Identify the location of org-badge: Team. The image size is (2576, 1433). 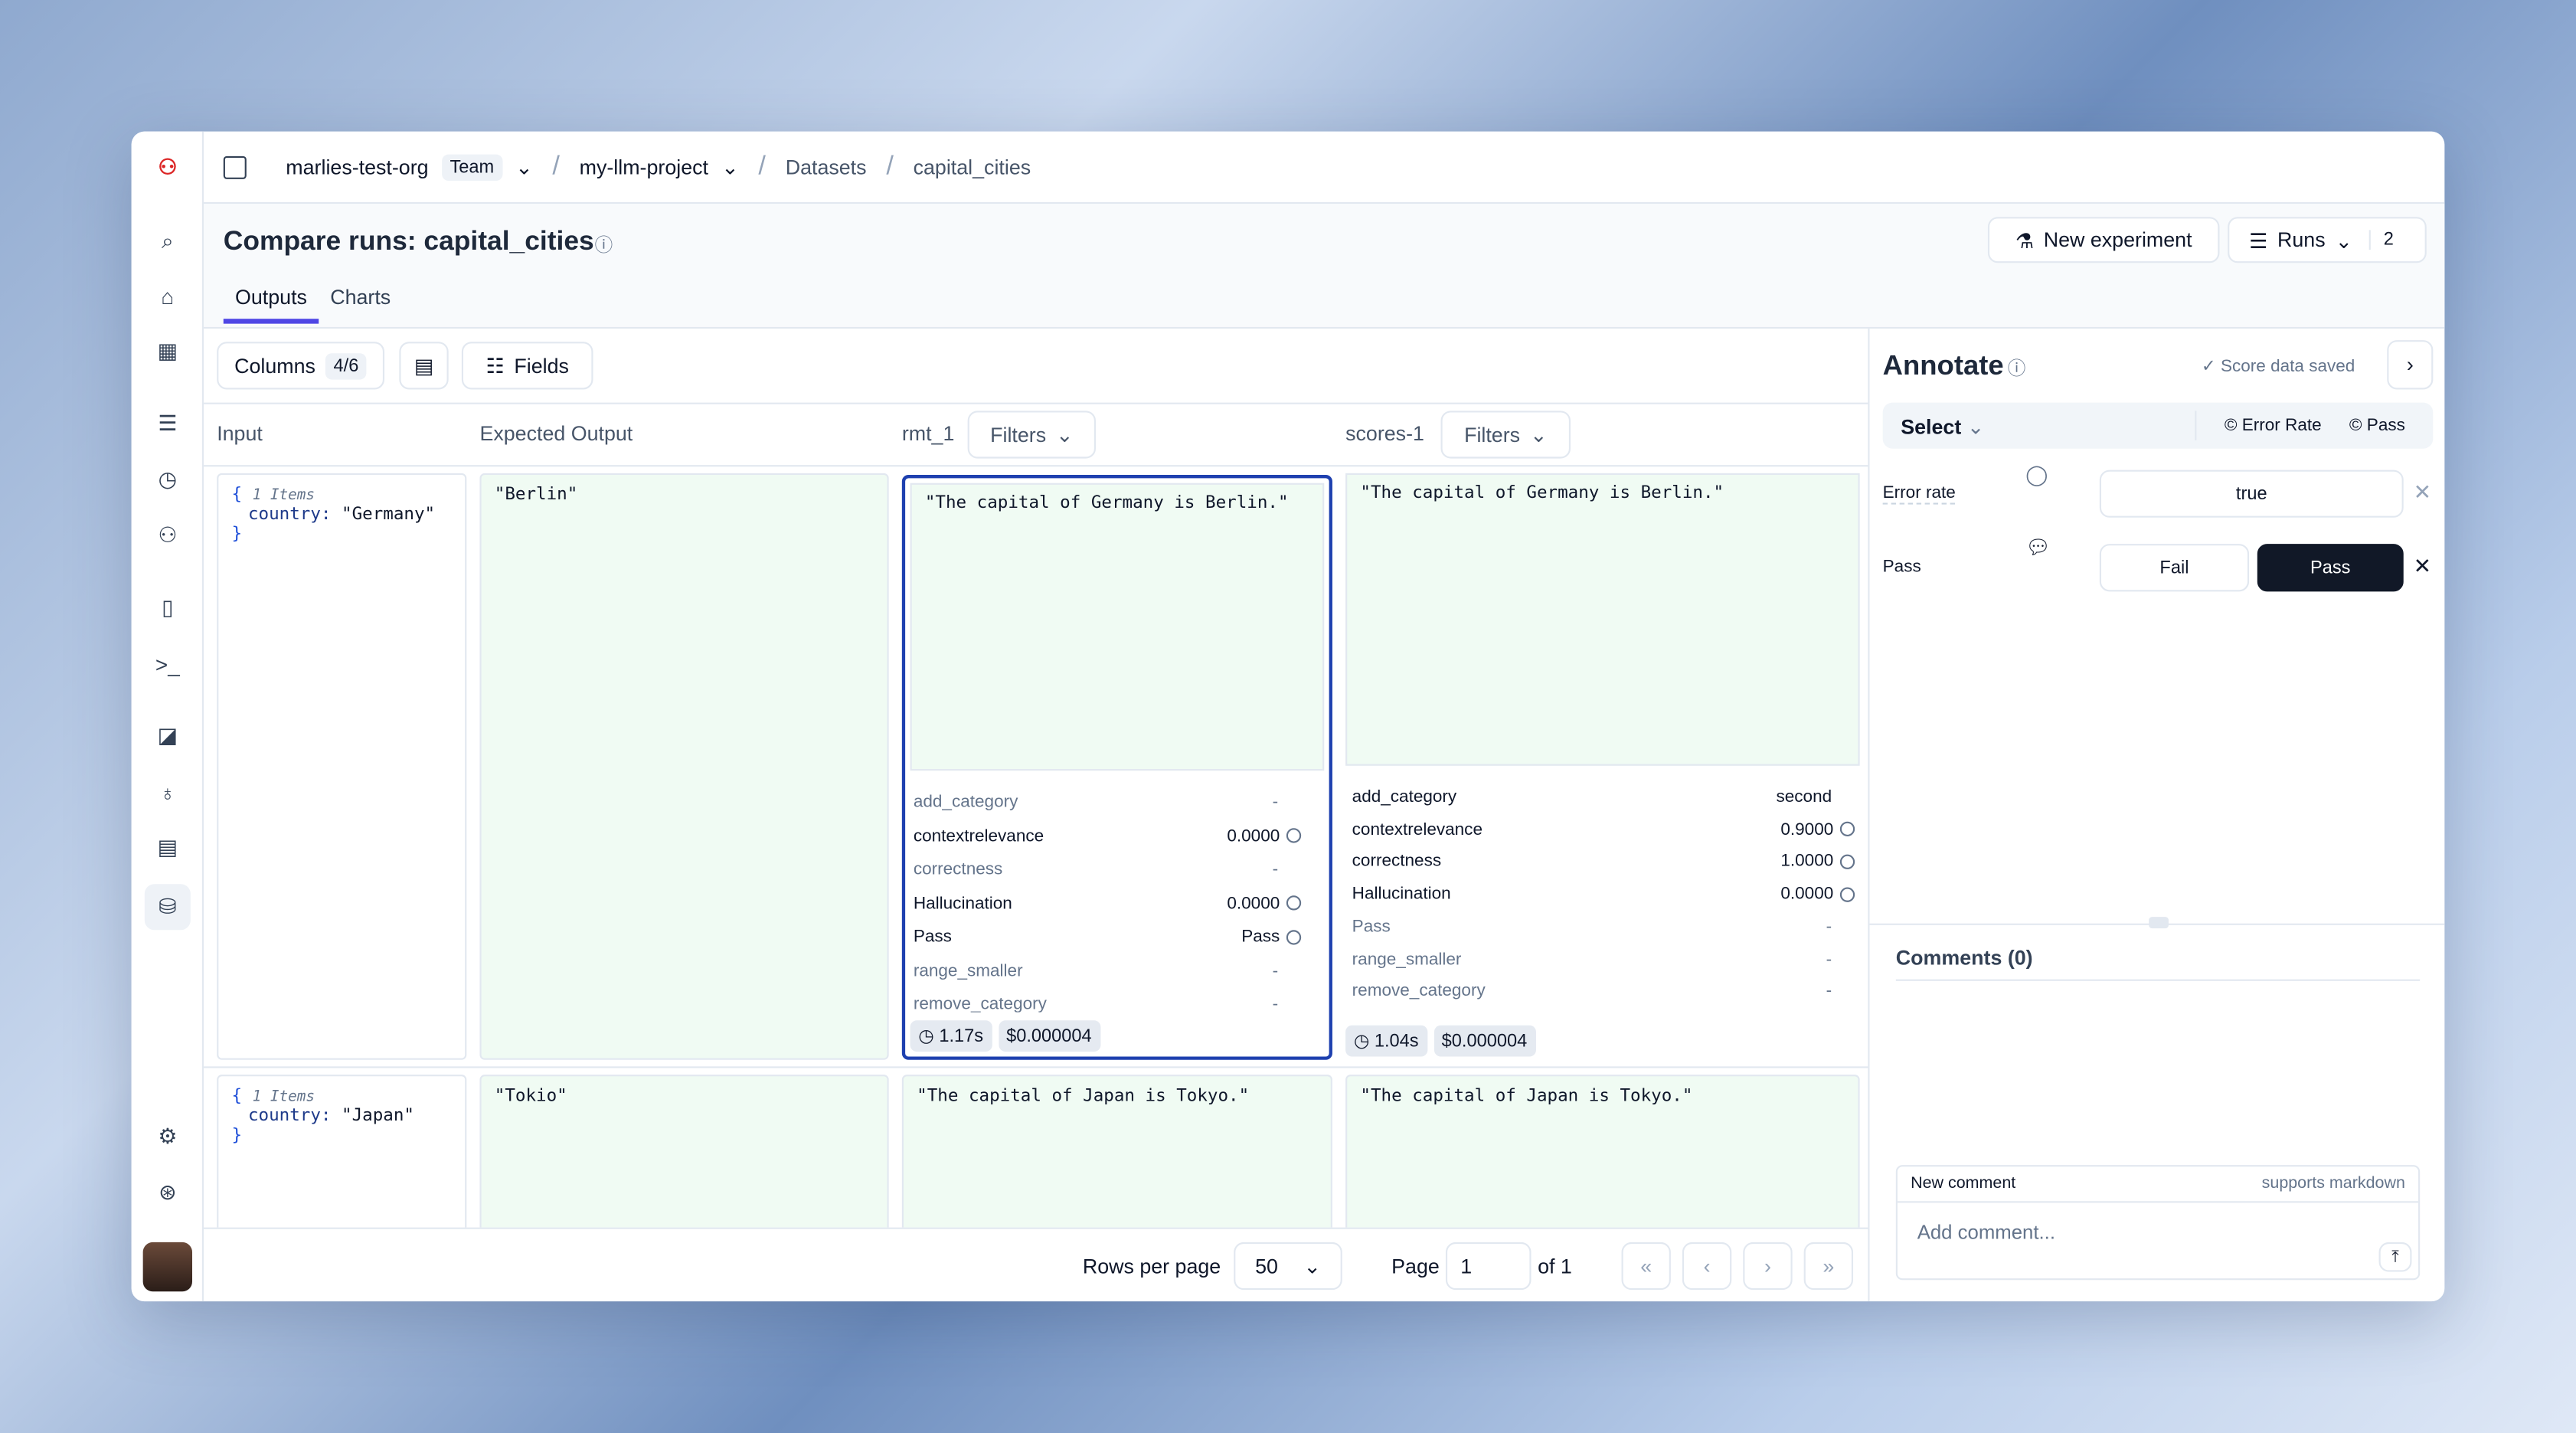
(471, 166).